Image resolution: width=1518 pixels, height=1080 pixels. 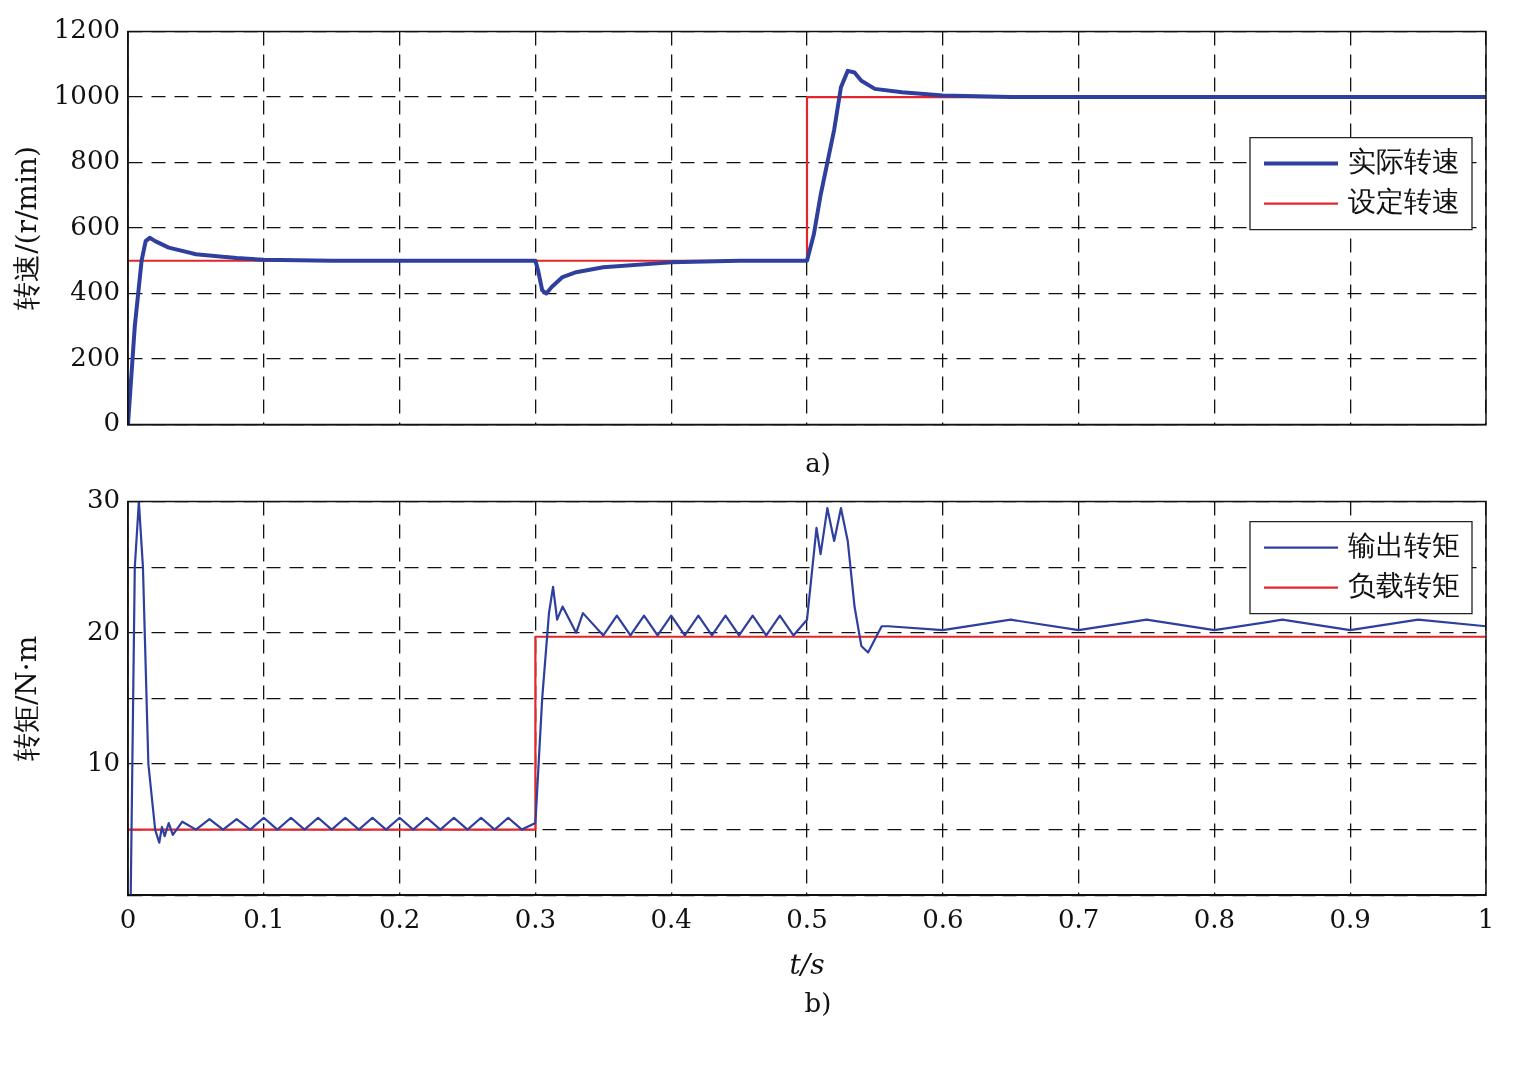 What do you see at coordinates (1214, 918) in the screenshot?
I see `x-tick-label: 0.8` at bounding box center [1214, 918].